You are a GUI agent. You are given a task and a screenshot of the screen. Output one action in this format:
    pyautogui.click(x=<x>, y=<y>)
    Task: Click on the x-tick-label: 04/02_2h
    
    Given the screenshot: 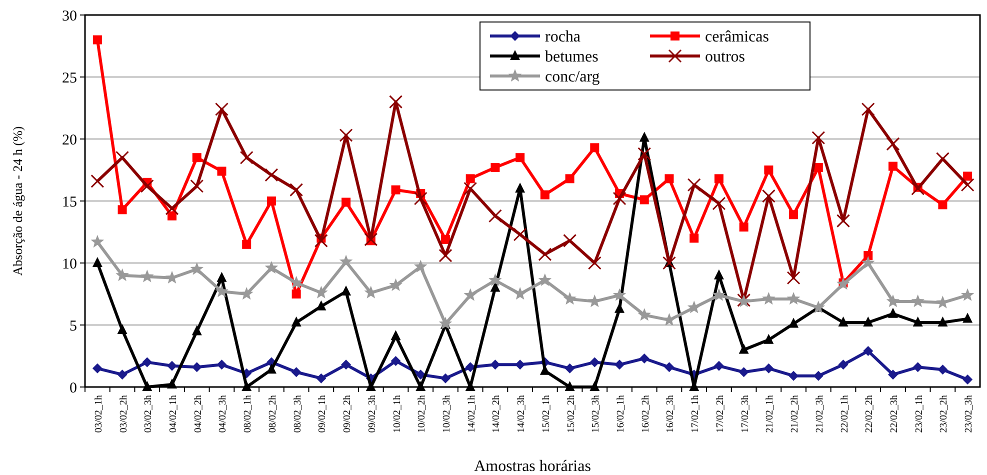 What is the action you would take?
    pyautogui.click(x=198, y=414)
    